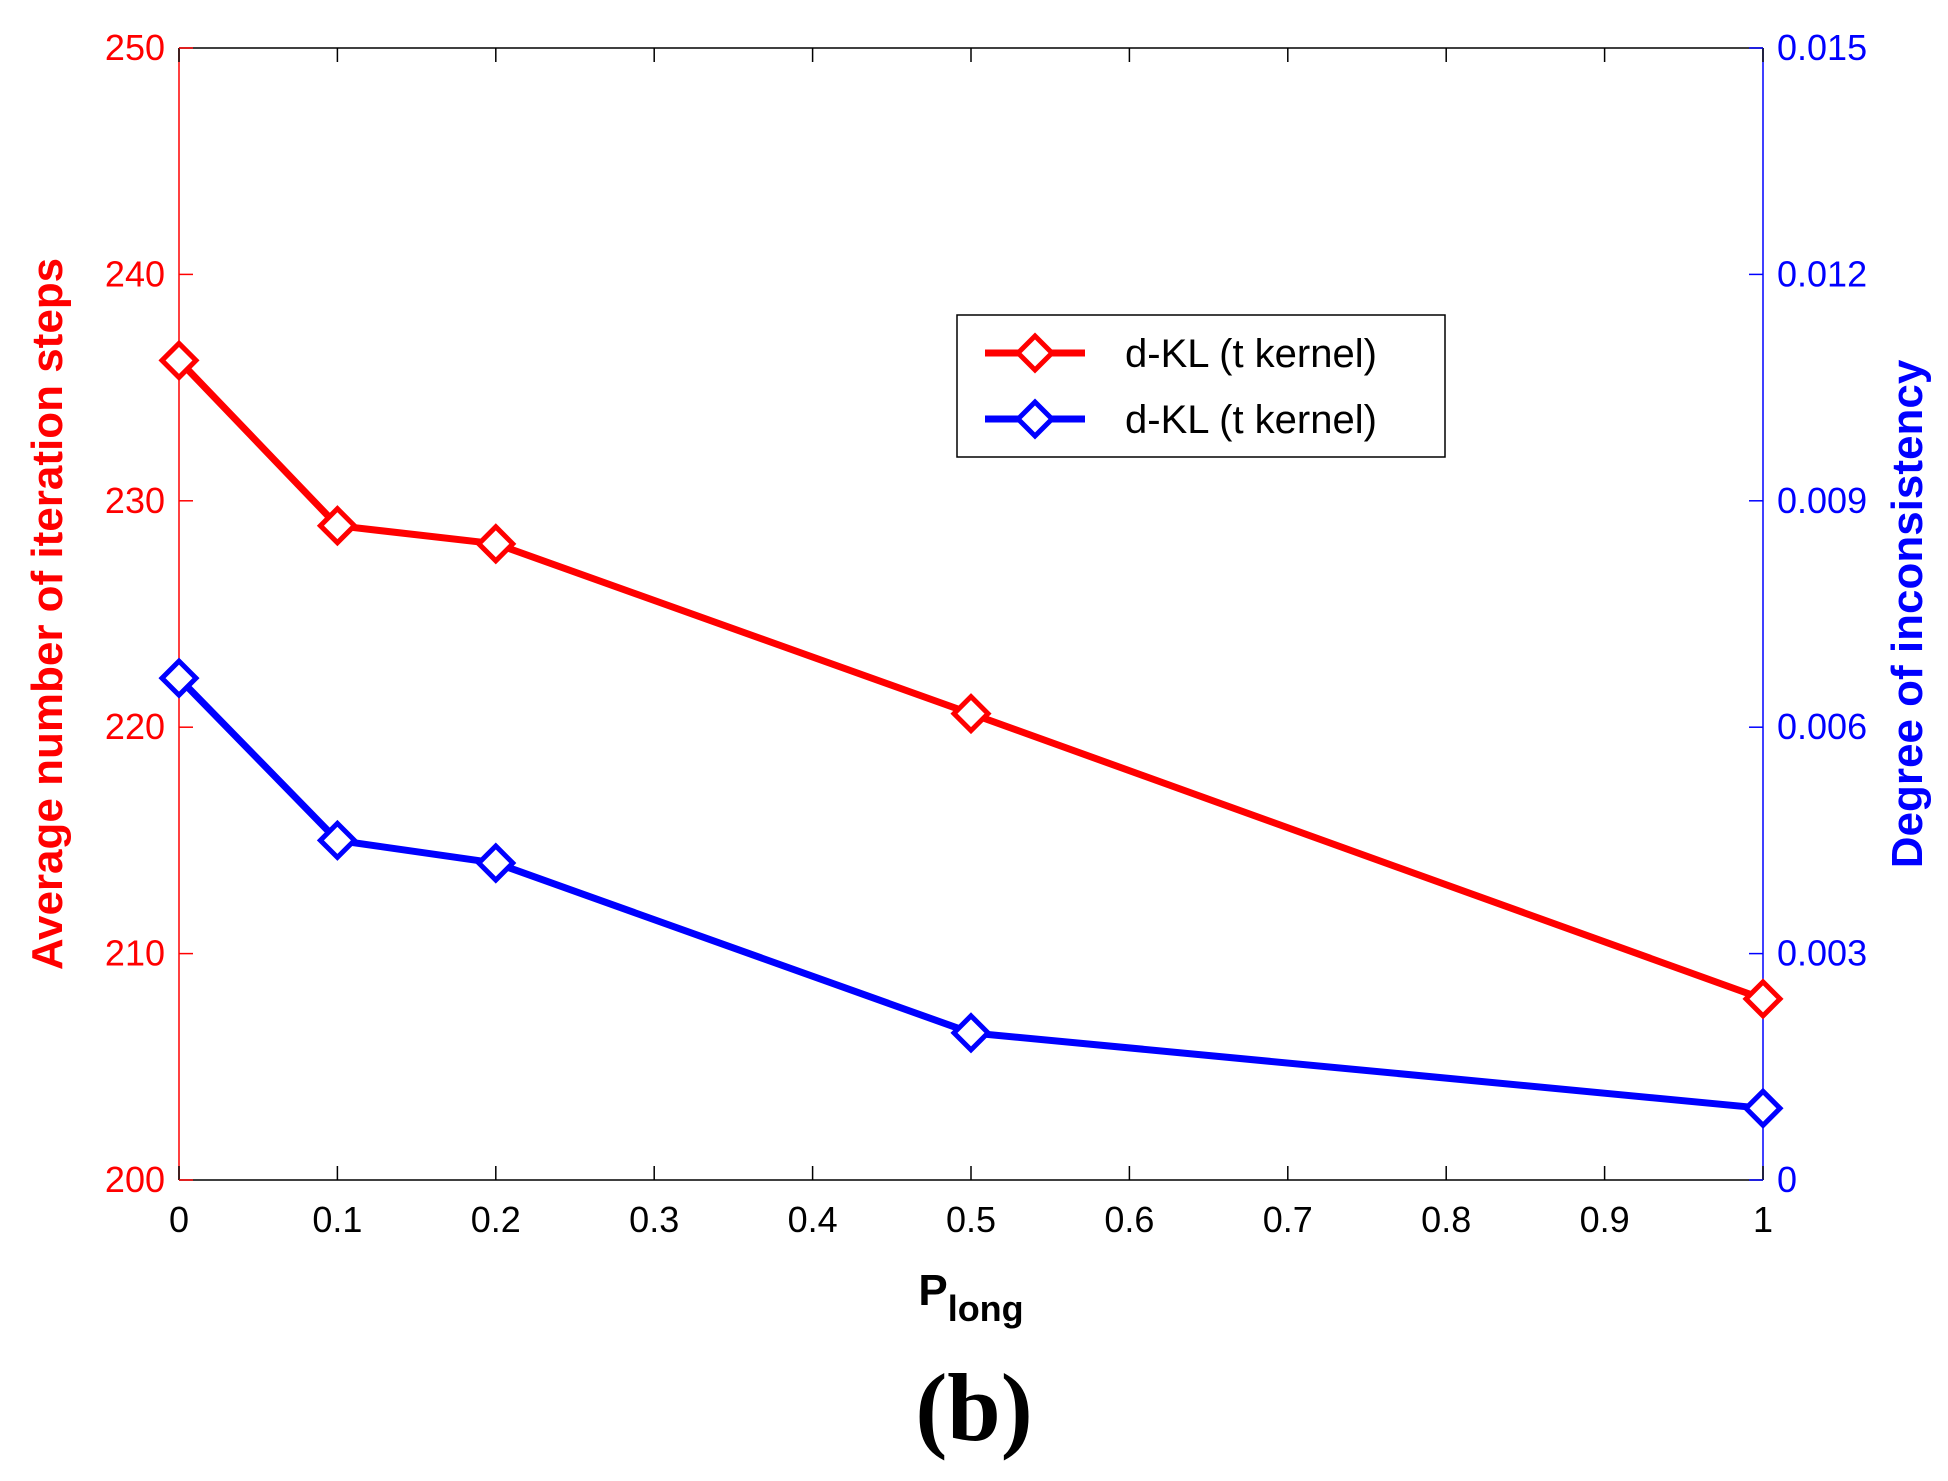  Describe the element at coordinates (813, 1219) in the screenshot. I see `x-tick-label: 0.4` at that location.